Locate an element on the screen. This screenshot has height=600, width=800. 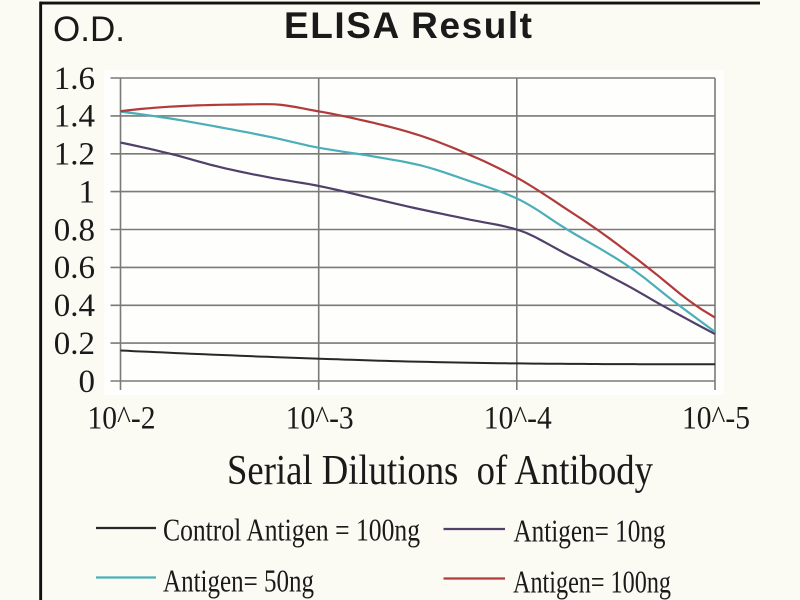
svg-text: Control Antigen = 100ng is located at coordinates (291, 530).